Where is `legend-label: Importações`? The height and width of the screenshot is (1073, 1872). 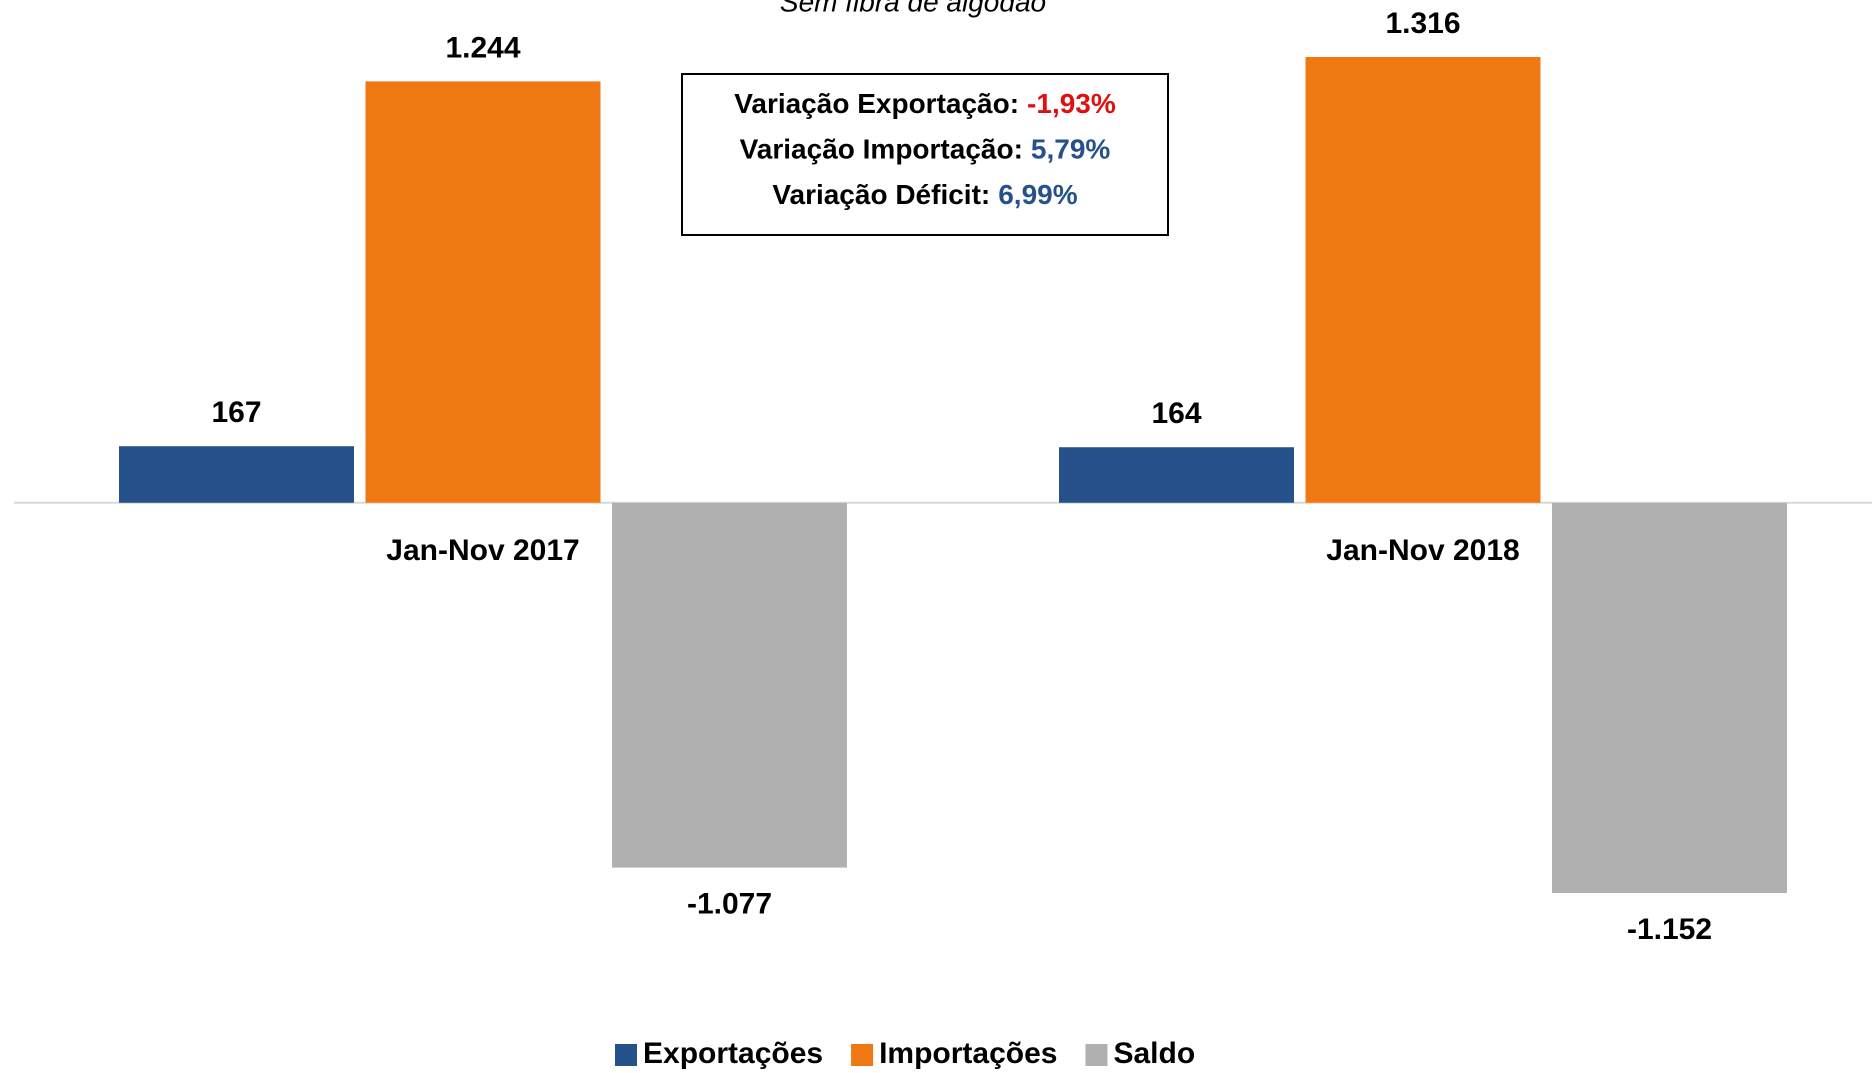
legend-label: Importações is located at coordinates (968, 1053).